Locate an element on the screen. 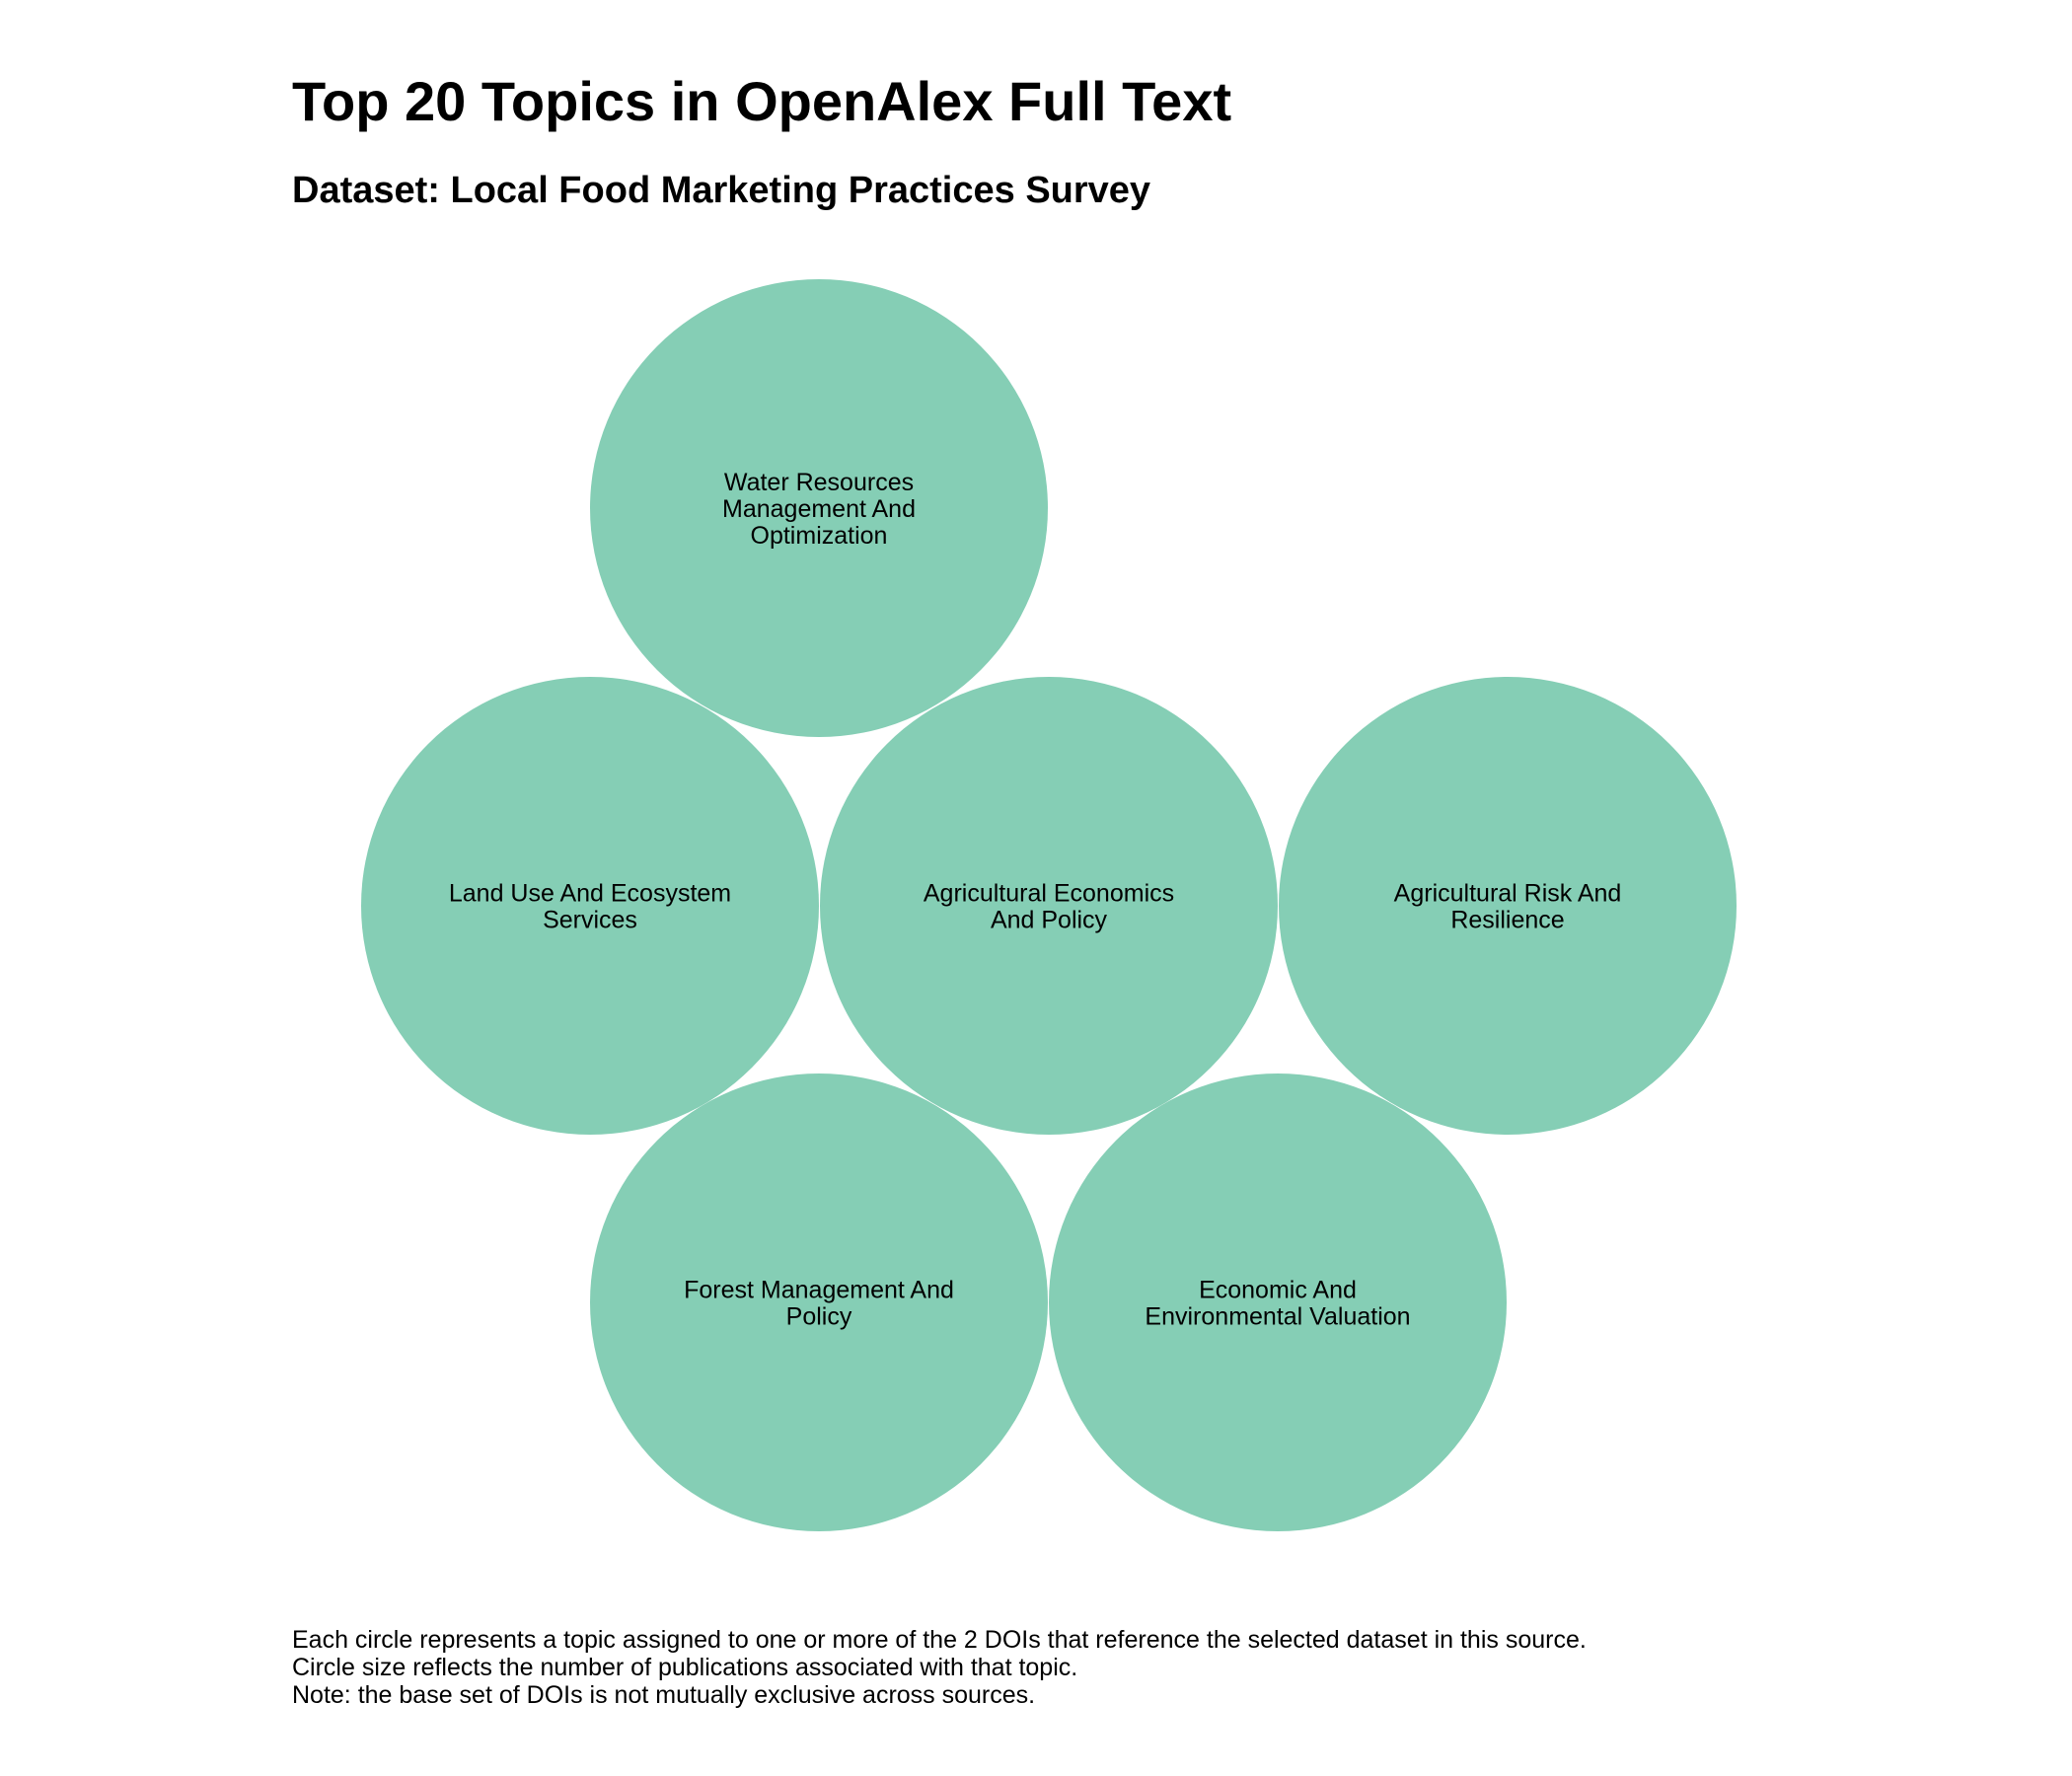 The height and width of the screenshot is (1776, 2072). topic-label: Land Use And Ecosystem Services is located at coordinates (590, 907).